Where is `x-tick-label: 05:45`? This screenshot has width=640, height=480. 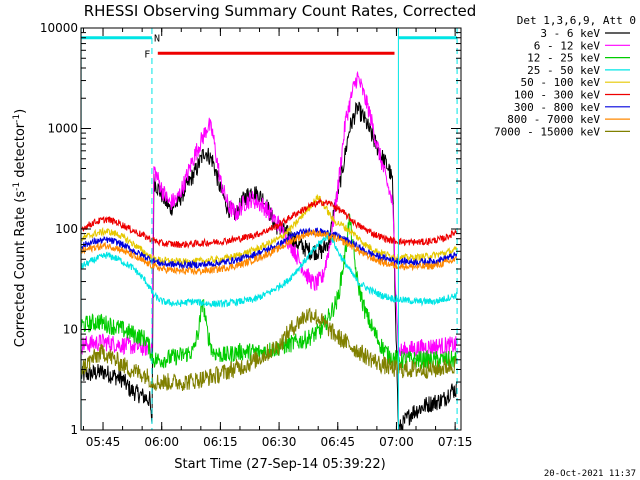
x-tick-label: 05:45 is located at coordinates (103, 442).